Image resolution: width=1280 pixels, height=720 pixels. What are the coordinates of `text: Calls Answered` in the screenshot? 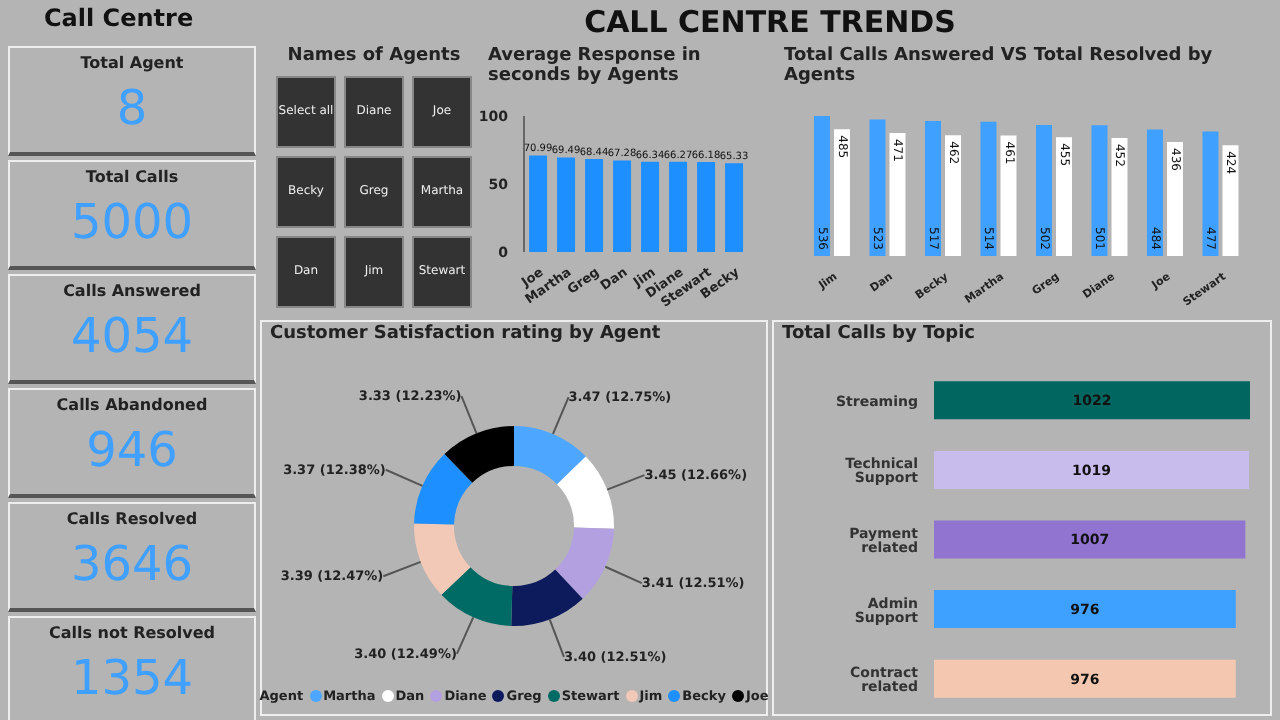 It's located at (132, 290).